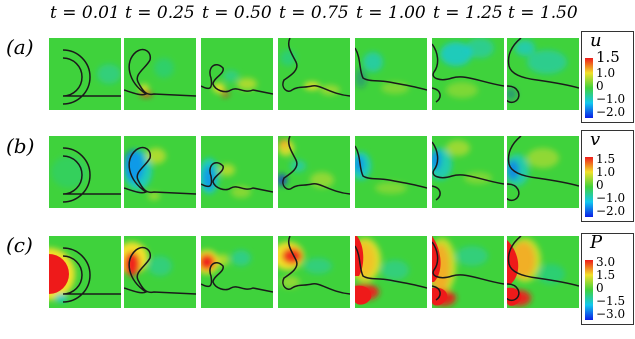 This screenshot has width=635, height=339. I want to click on time-label-4: t = 1.00, so click(391, 13).